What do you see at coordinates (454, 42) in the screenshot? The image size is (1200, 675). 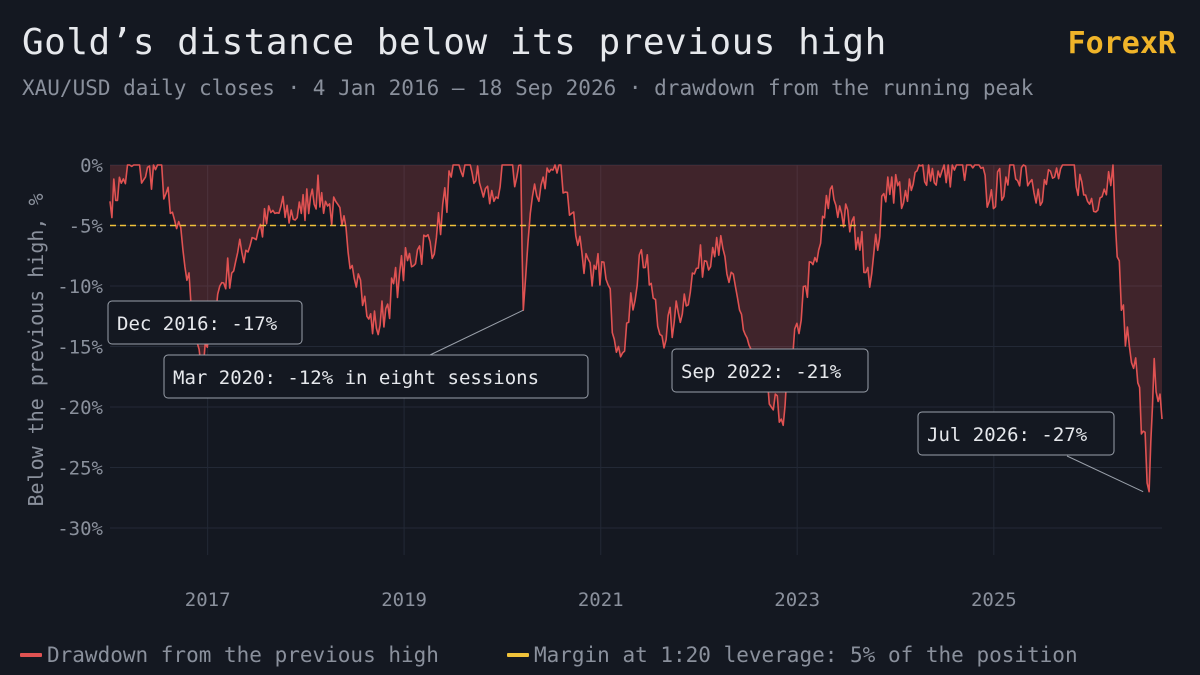 I see `chart-title: Gold’s distance below its previous high` at bounding box center [454, 42].